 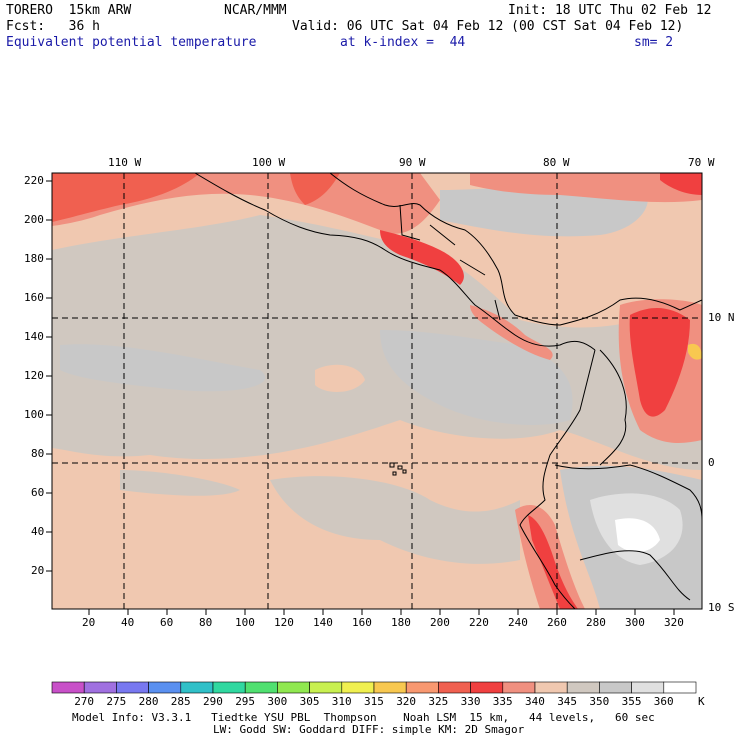 I want to click on x-tick-label: 100, so click(x=245, y=622).